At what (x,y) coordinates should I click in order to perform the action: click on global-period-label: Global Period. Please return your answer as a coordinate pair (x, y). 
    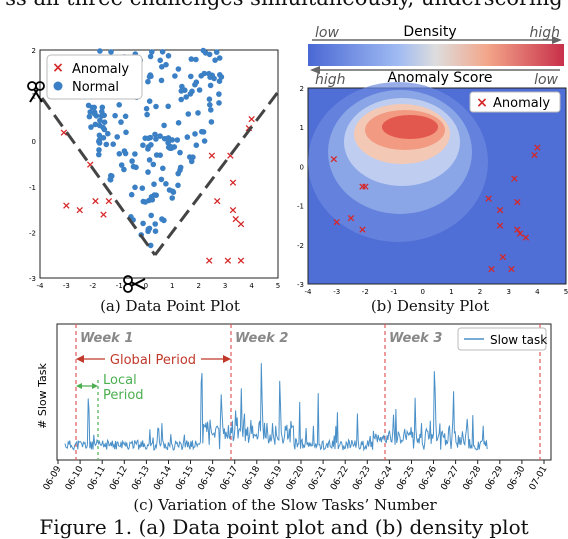
    Looking at the image, I should click on (153, 360).